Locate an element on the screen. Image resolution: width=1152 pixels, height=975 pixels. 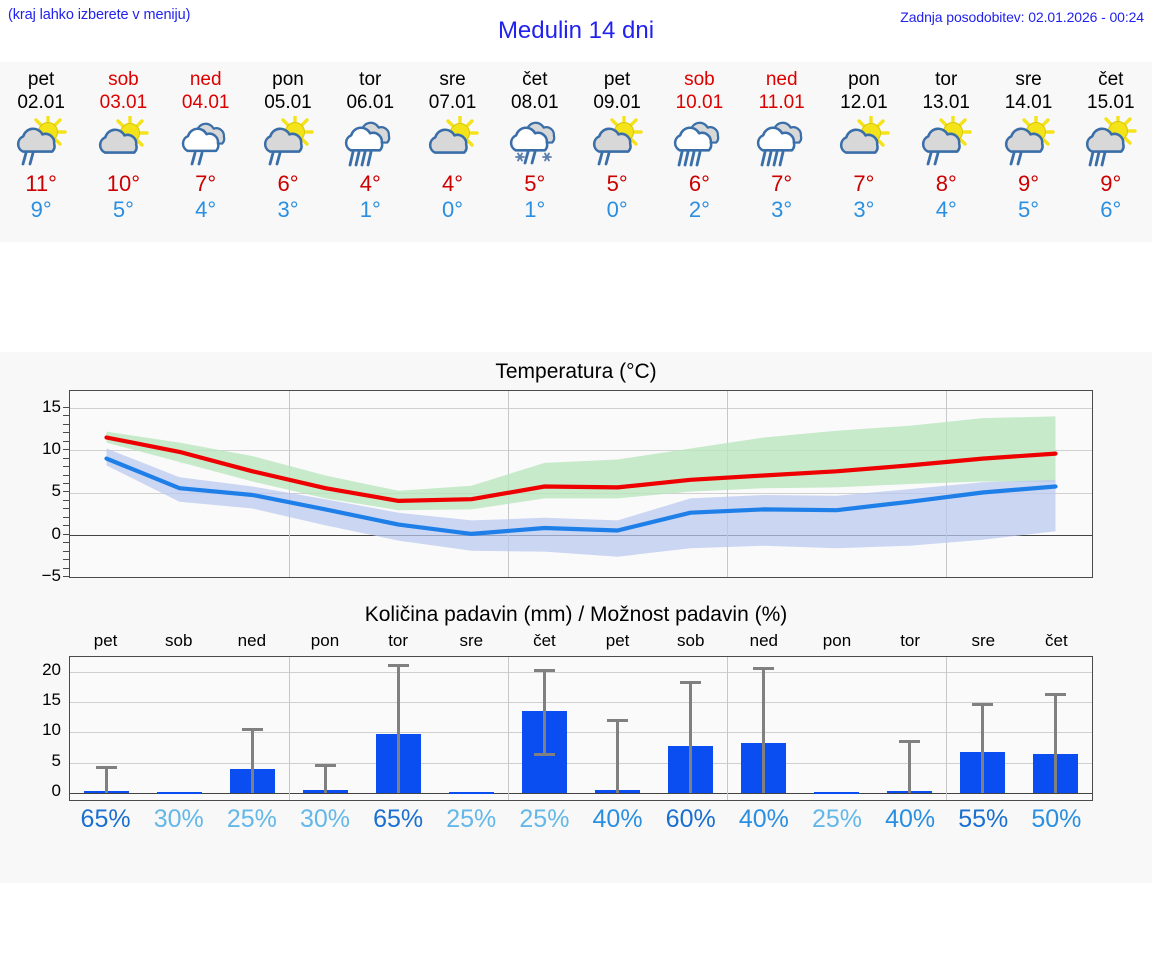
precipitation-probability: 40% is located at coordinates (617, 819).